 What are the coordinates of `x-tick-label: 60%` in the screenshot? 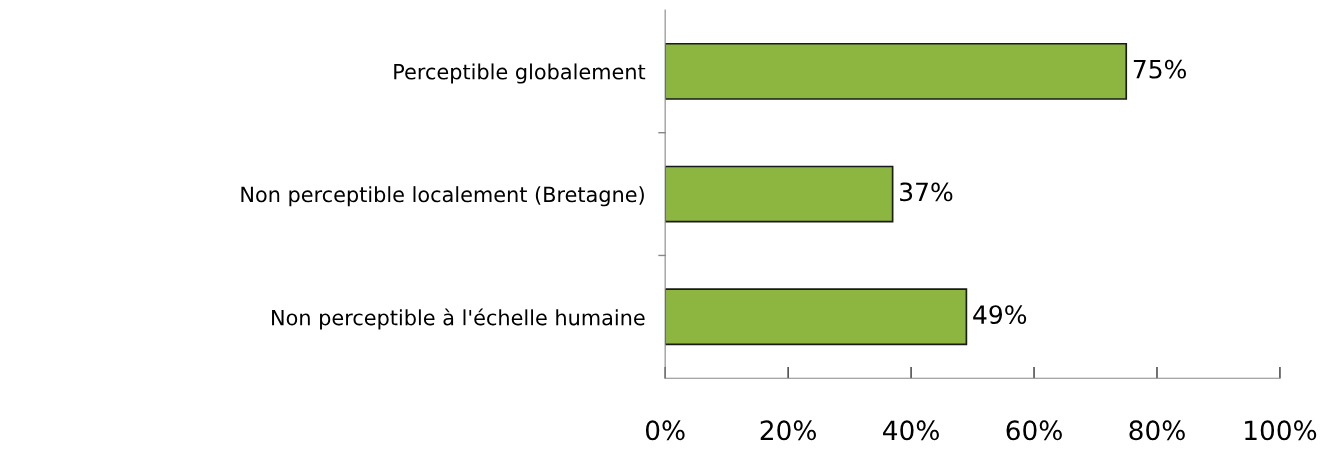 It's located at (1034, 430).